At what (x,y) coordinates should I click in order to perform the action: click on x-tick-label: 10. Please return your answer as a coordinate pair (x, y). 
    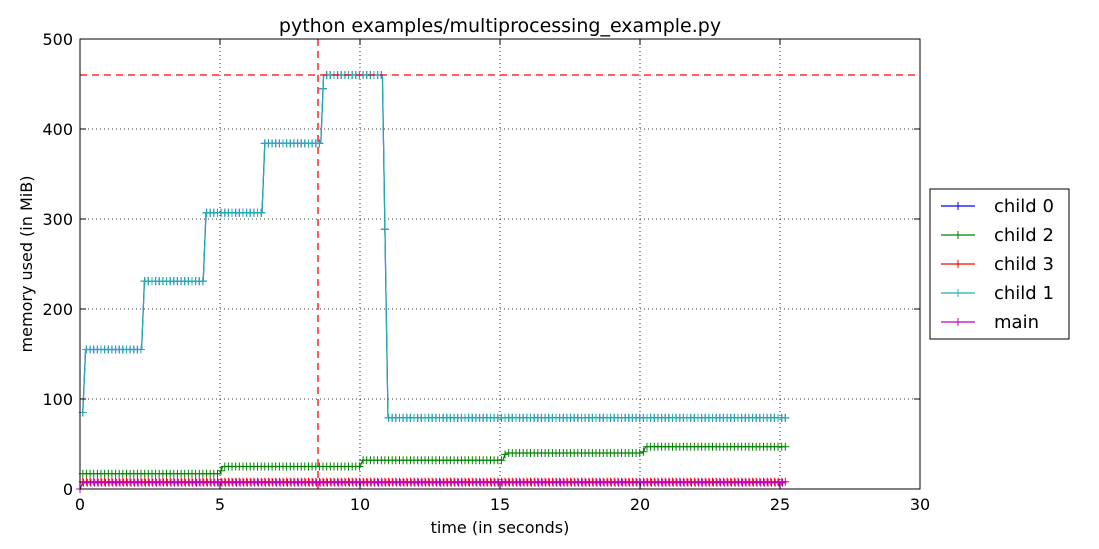
    Looking at the image, I should click on (360, 504).